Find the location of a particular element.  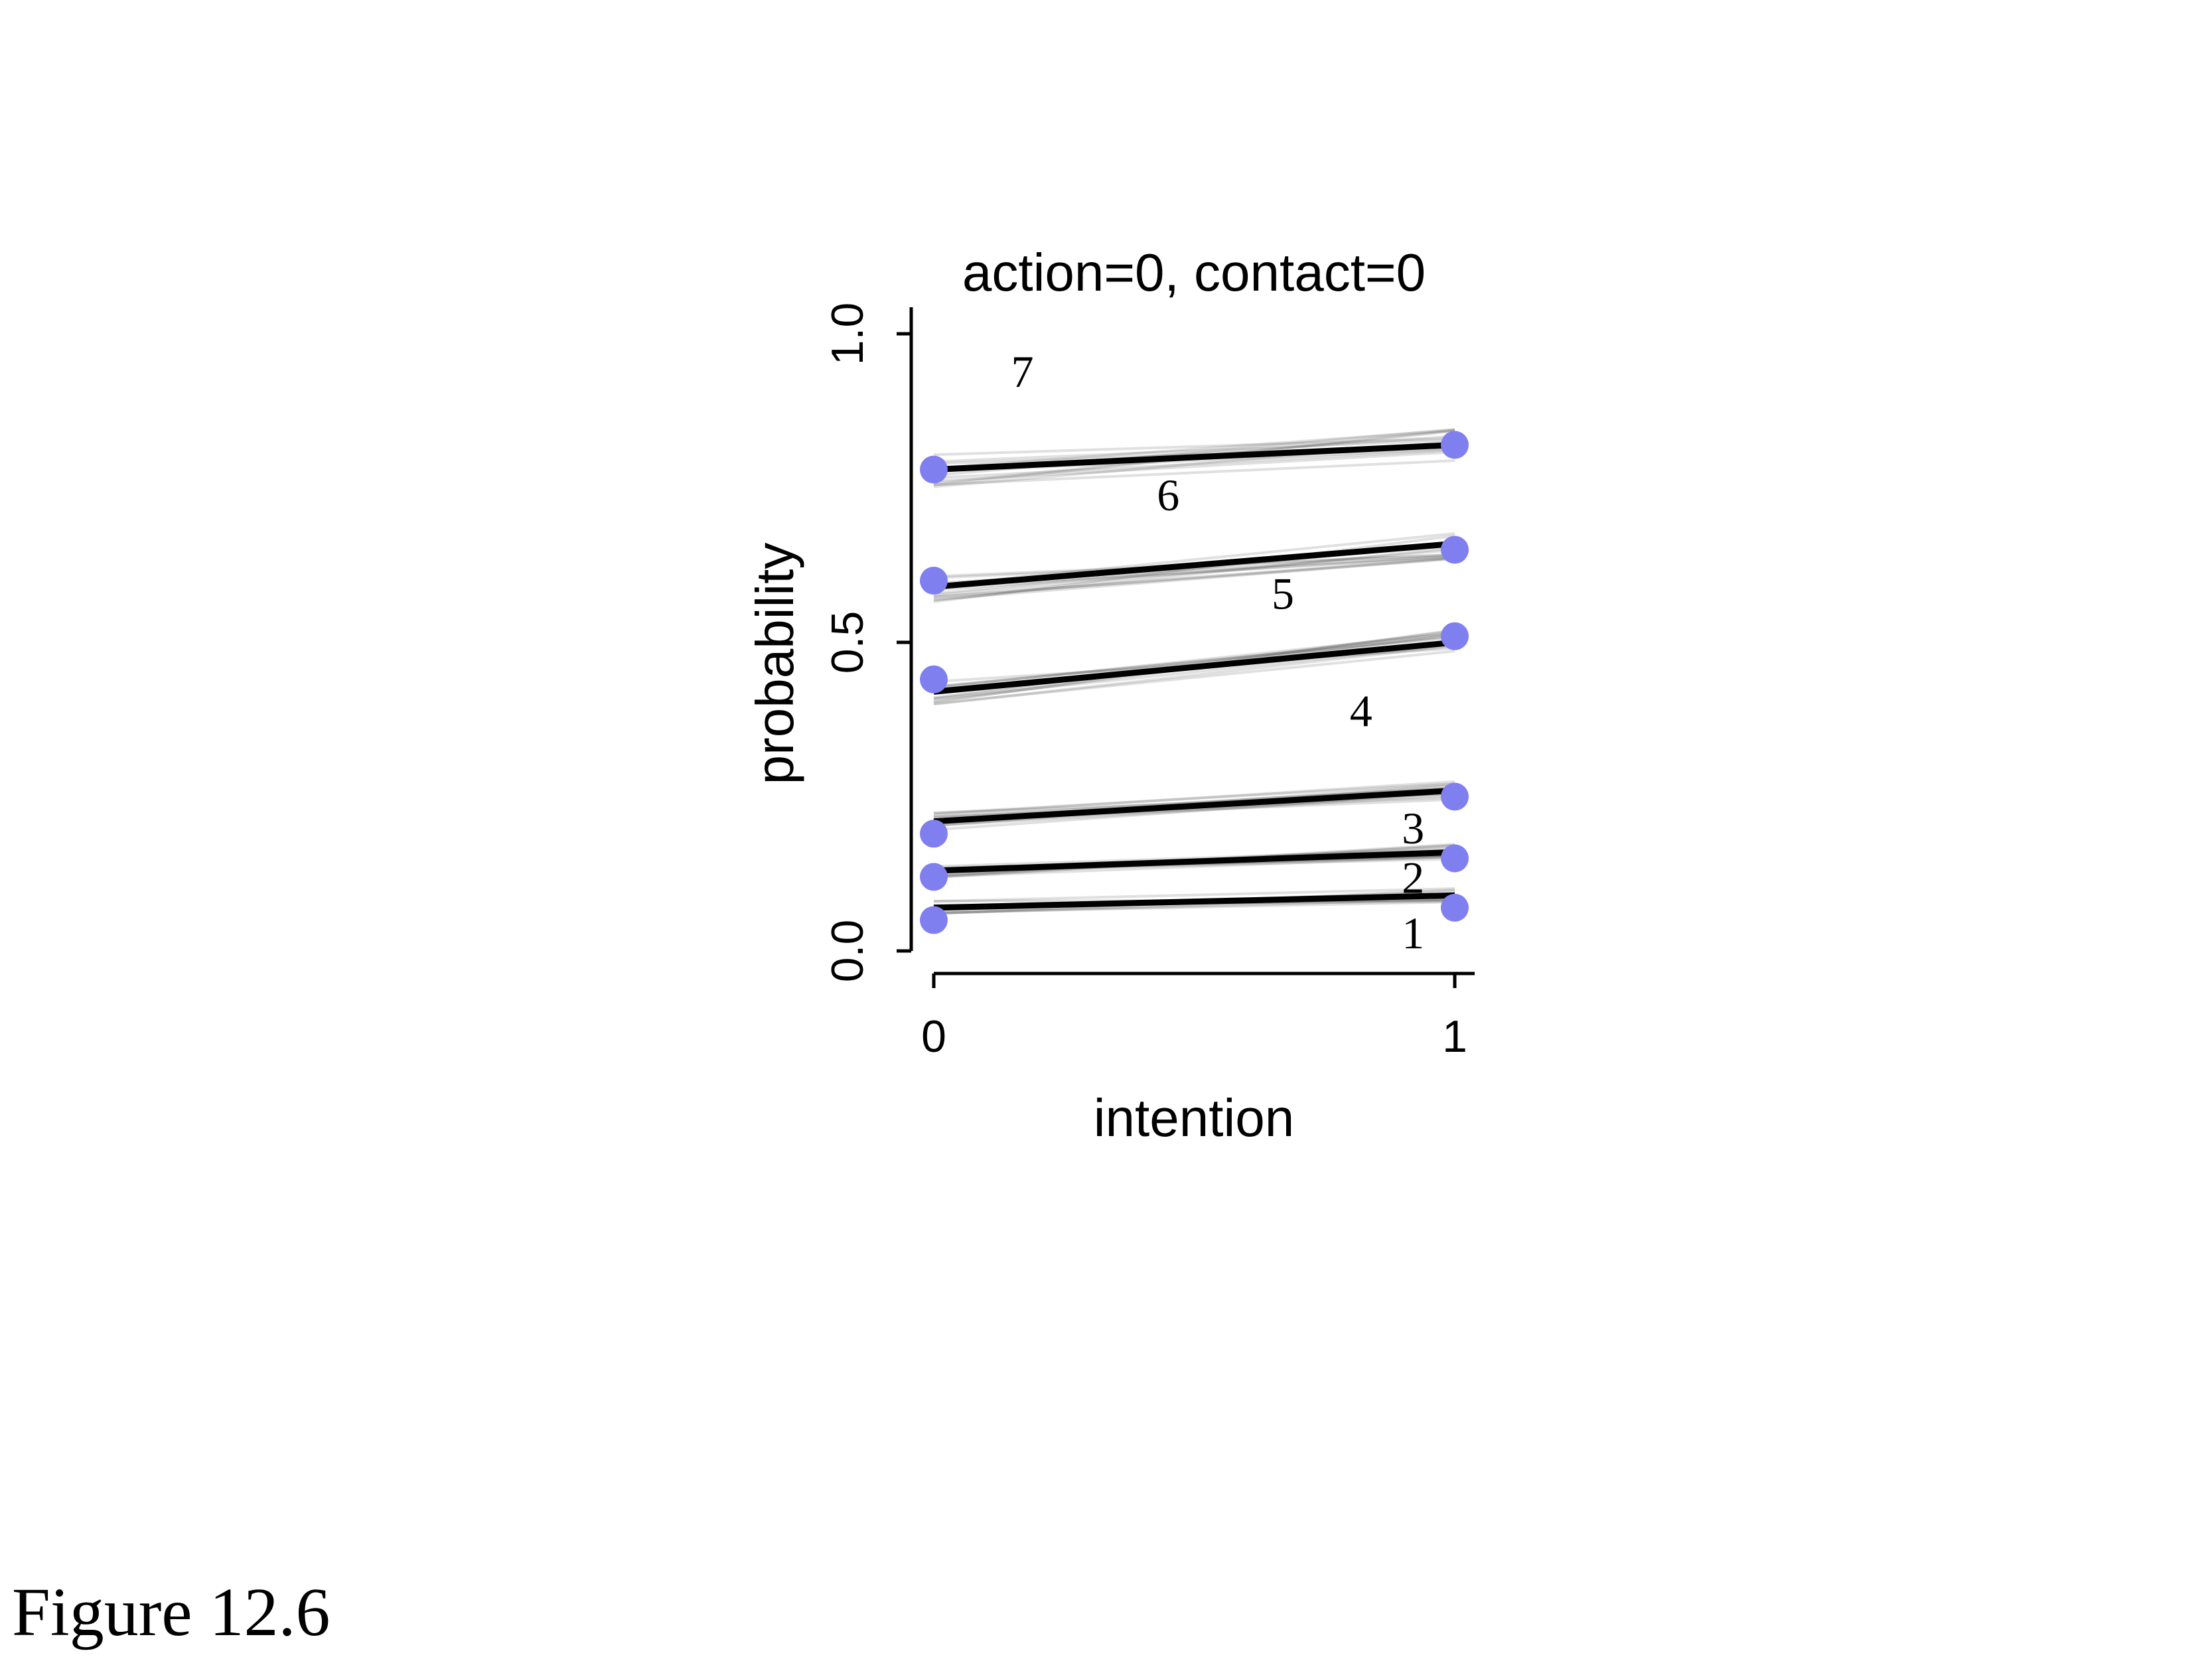

series-lines is located at coordinates (1194, 676).